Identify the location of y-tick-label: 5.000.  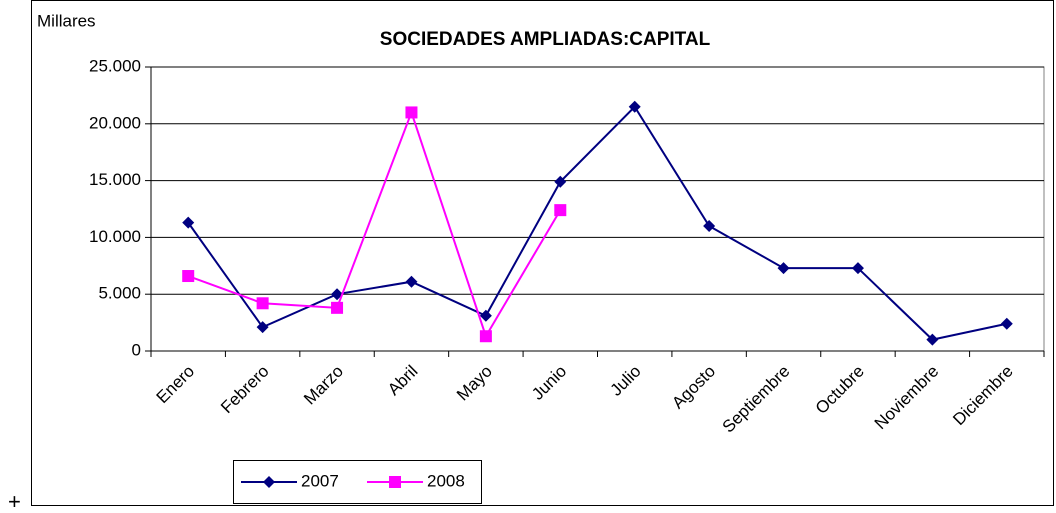
(119, 293).